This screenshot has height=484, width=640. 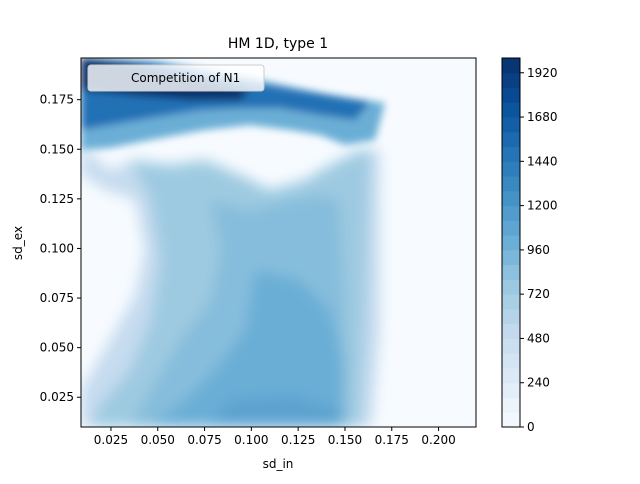 What do you see at coordinates (275, 437) in the screenshot?
I see `x-axis: 0.025 0.050 0.075 0.100 0.125 0.150 0.175 0.200` at bounding box center [275, 437].